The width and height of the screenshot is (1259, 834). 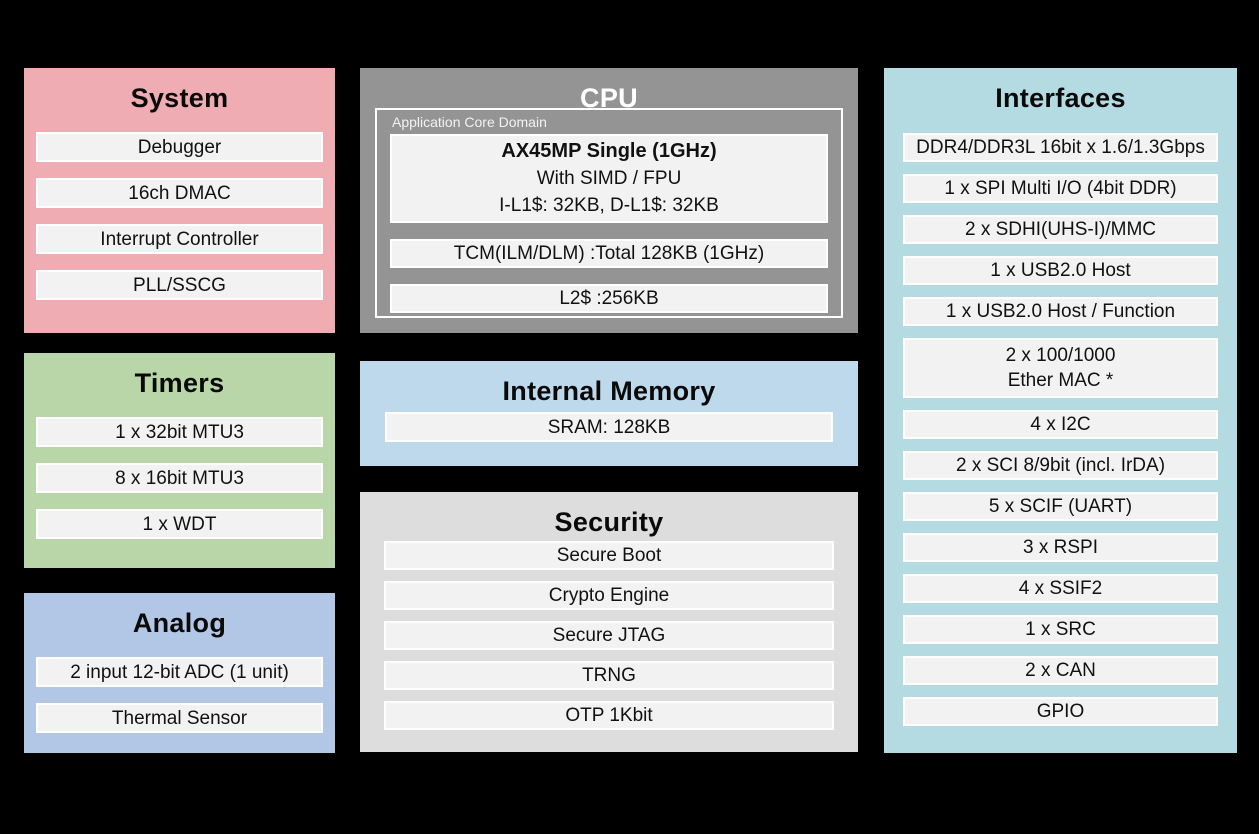 I want to click on block-debugger: Debugger, so click(x=179, y=147).